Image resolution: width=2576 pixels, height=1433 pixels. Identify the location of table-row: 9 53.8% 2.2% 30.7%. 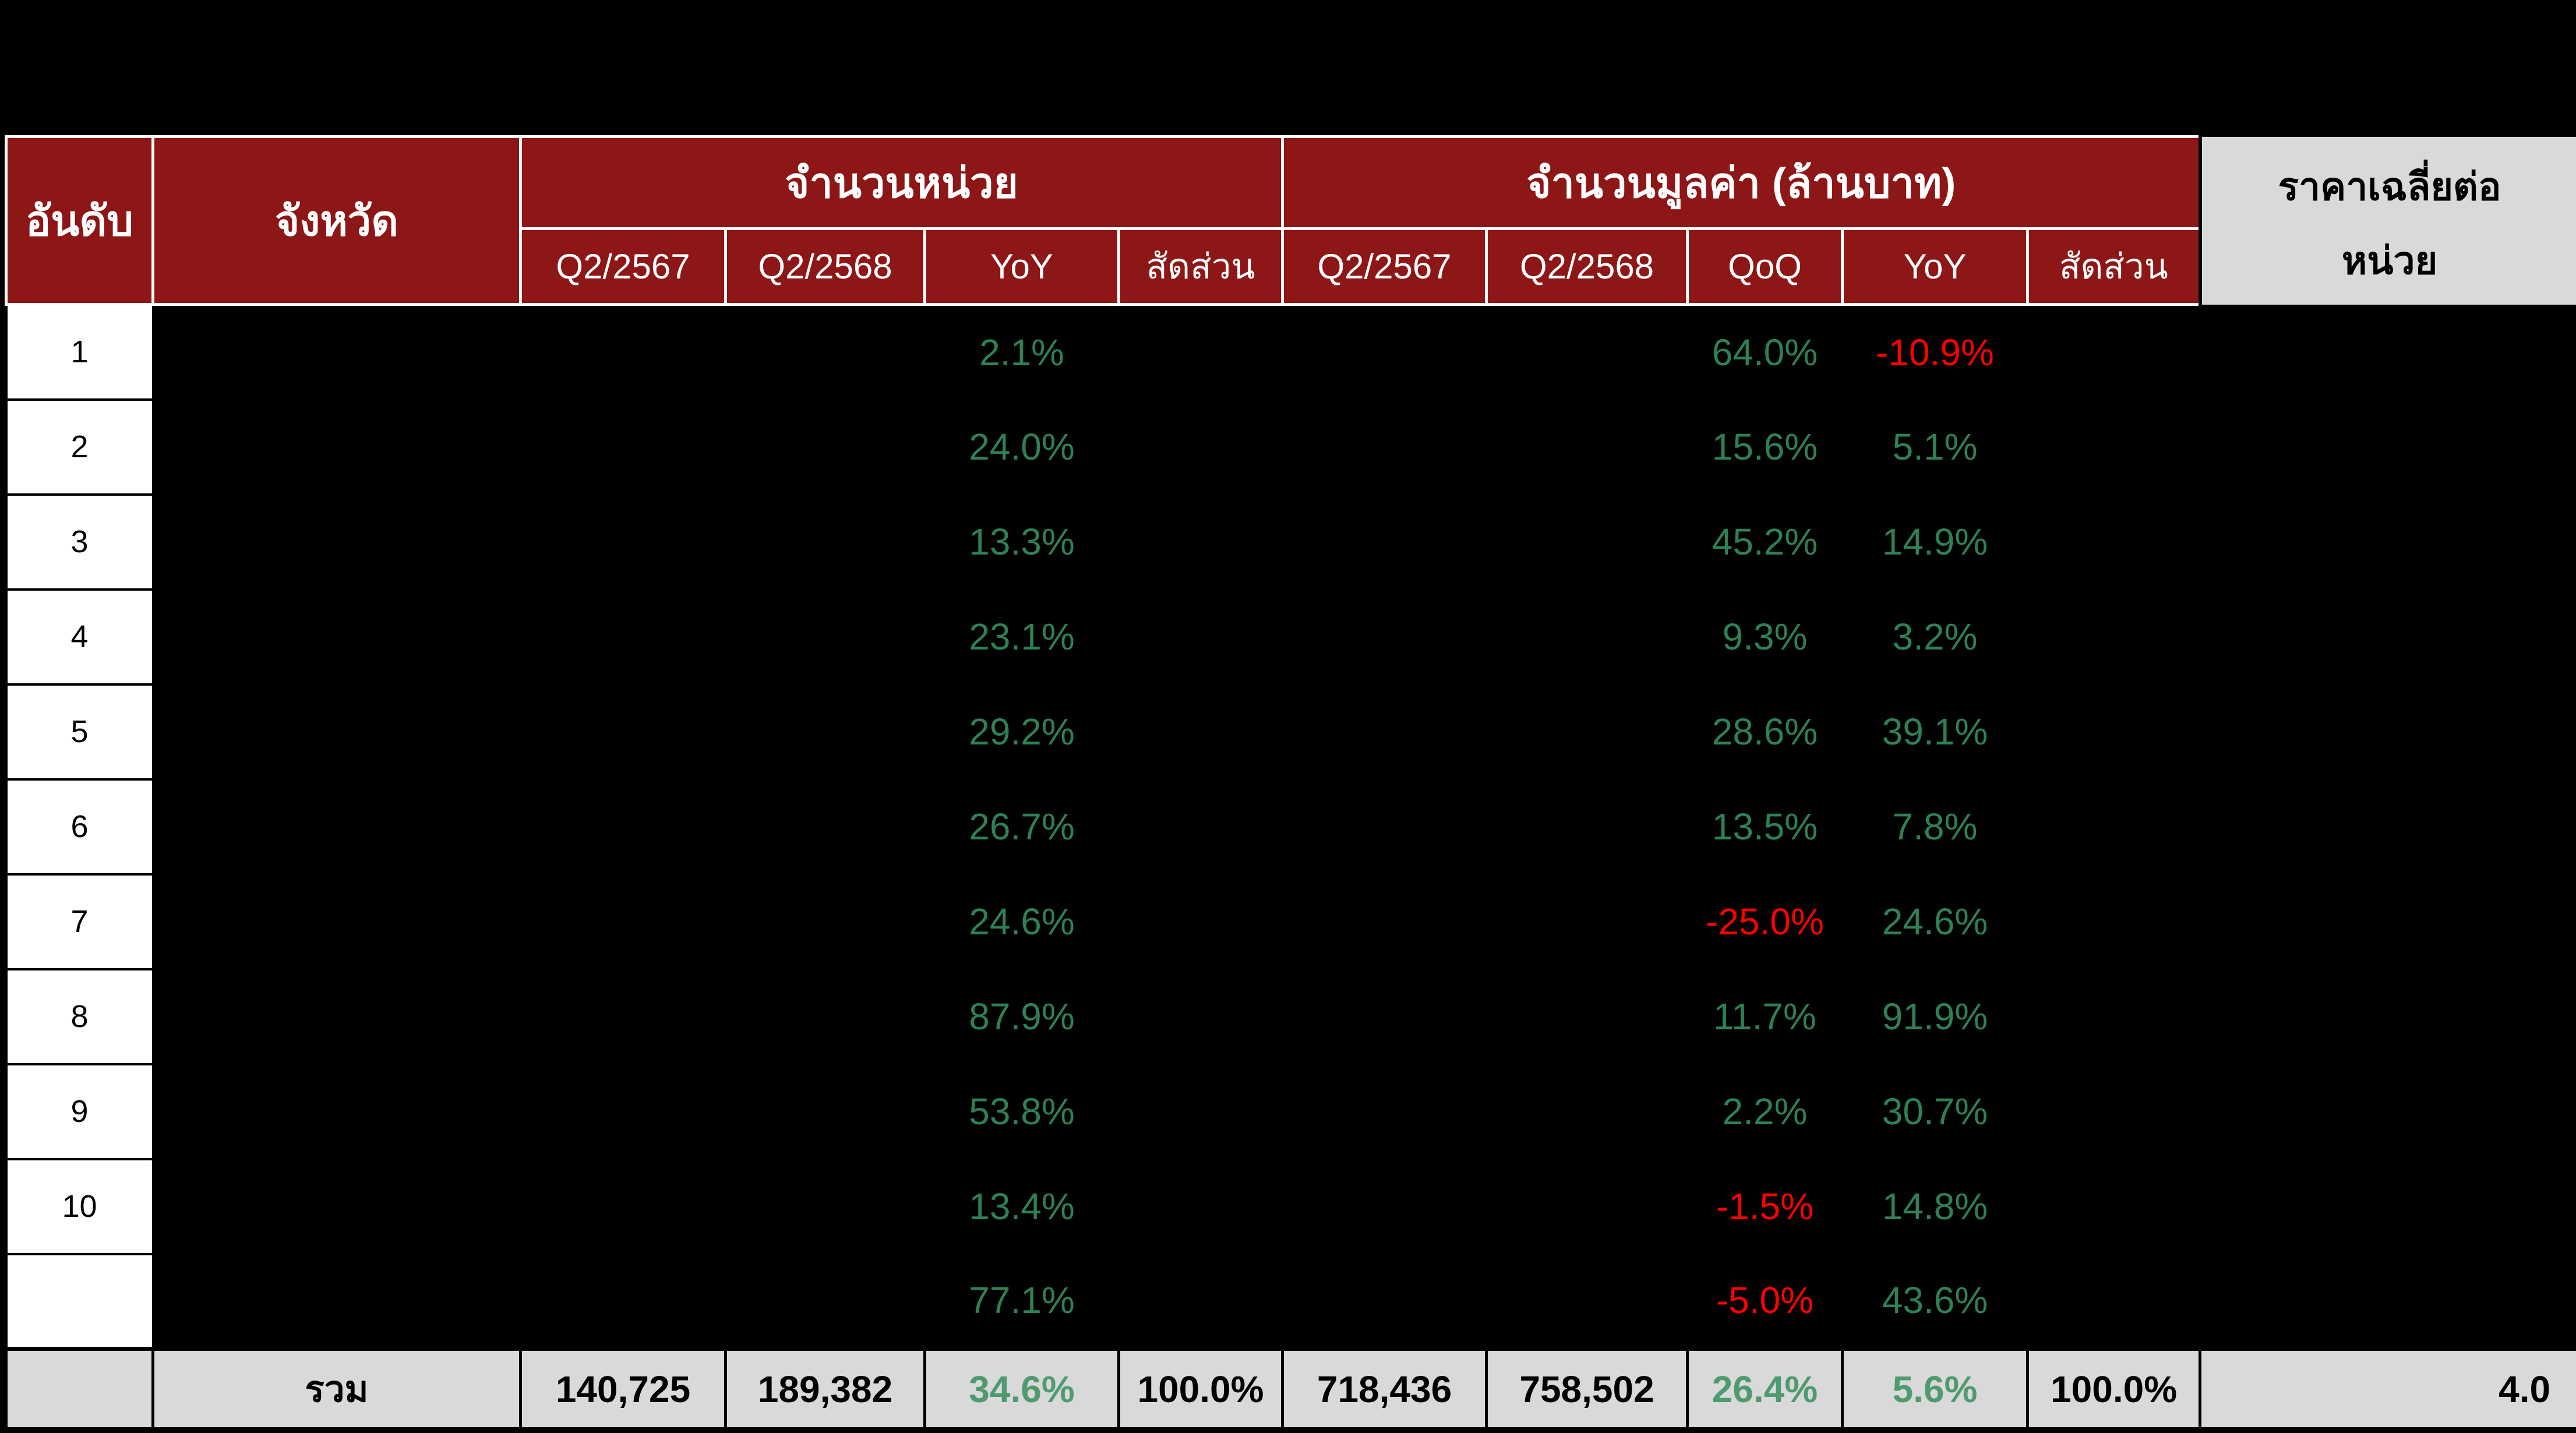
(1291, 1111).